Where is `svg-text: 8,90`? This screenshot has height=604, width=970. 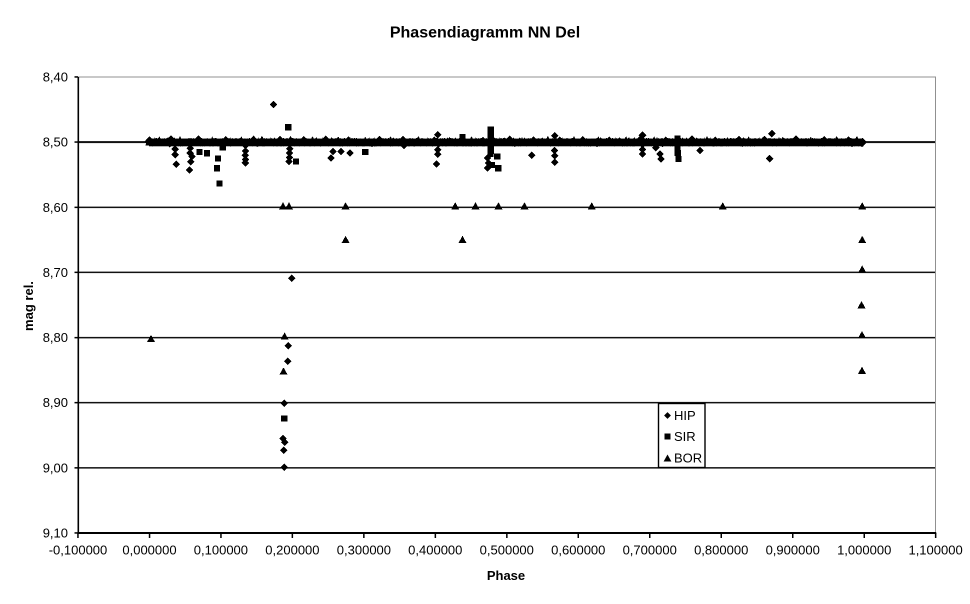
svg-text: 8,90 is located at coordinates (55, 402).